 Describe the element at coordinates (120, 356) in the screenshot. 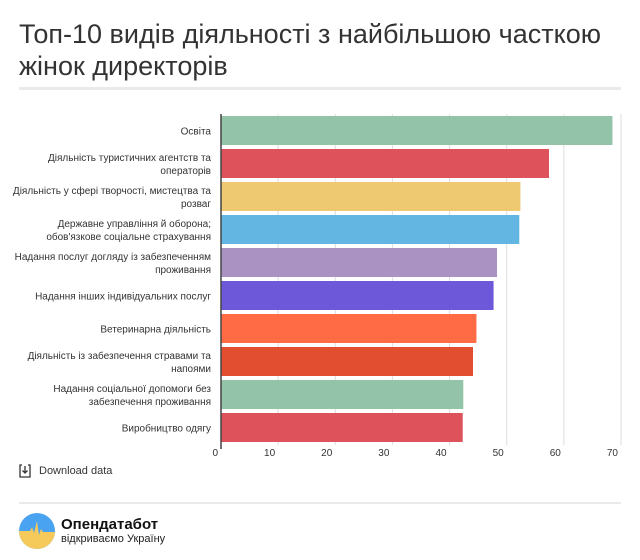

I see `category-label: Діяльність із забезпечення стравами та` at that location.